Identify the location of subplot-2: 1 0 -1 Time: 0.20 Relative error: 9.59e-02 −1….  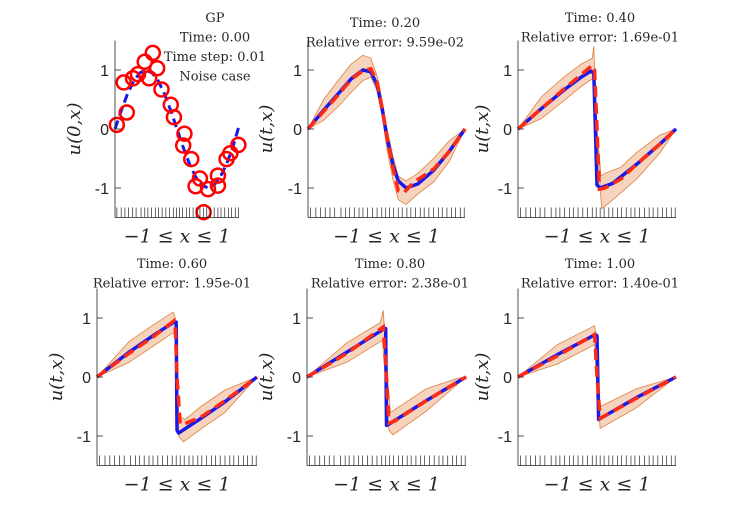
(361, 132).